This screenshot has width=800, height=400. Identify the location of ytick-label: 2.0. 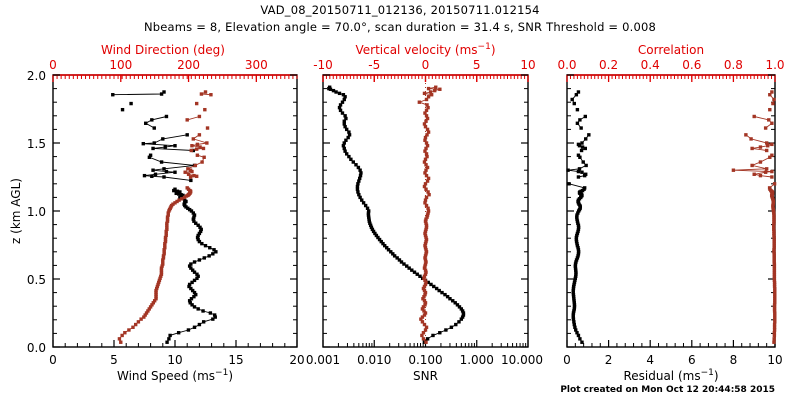
(36, 76).